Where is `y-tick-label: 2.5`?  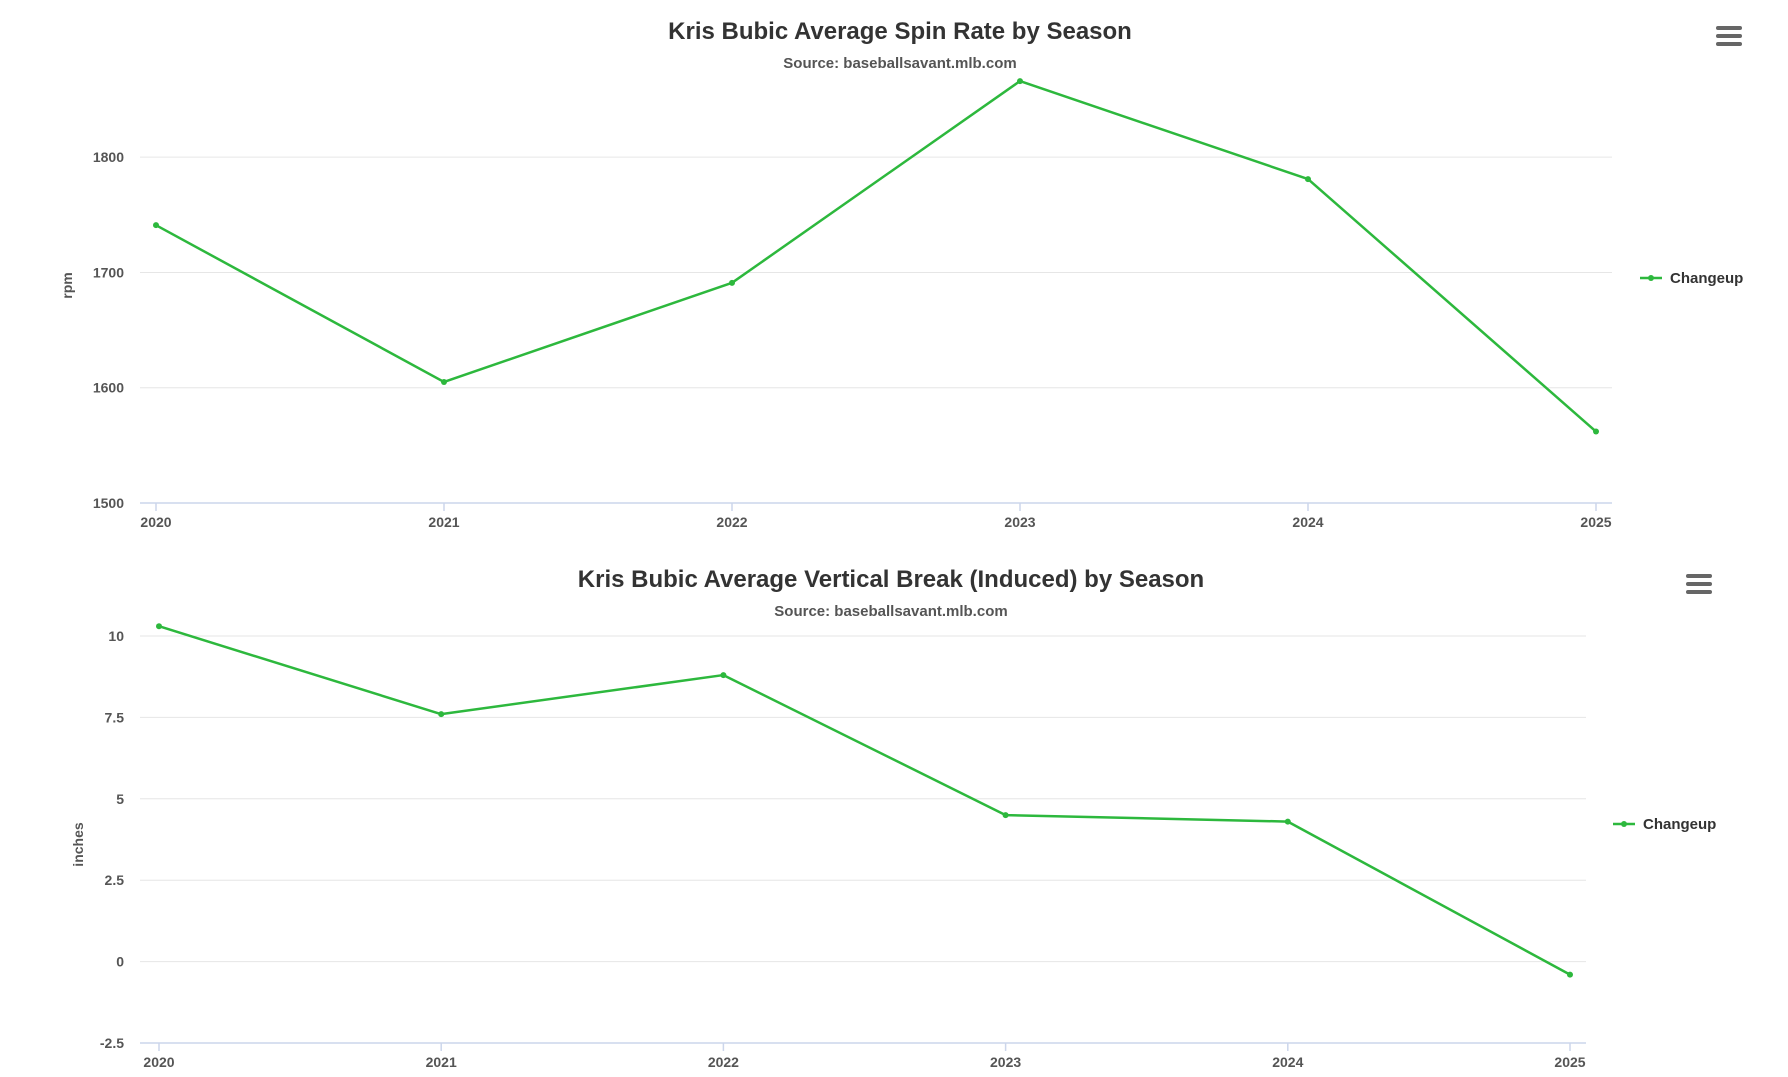 y-tick-label: 2.5 is located at coordinates (115, 880).